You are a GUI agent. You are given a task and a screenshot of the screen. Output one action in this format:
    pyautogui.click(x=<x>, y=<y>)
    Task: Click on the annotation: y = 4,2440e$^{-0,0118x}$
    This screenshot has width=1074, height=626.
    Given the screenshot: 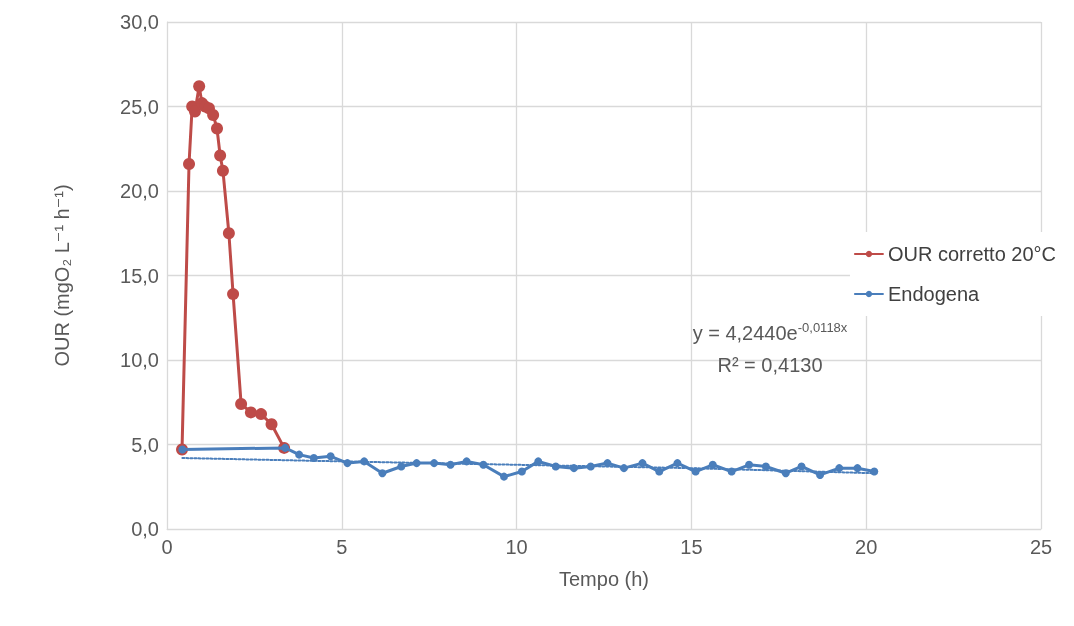 What is the action you would take?
    pyautogui.click(x=770, y=332)
    